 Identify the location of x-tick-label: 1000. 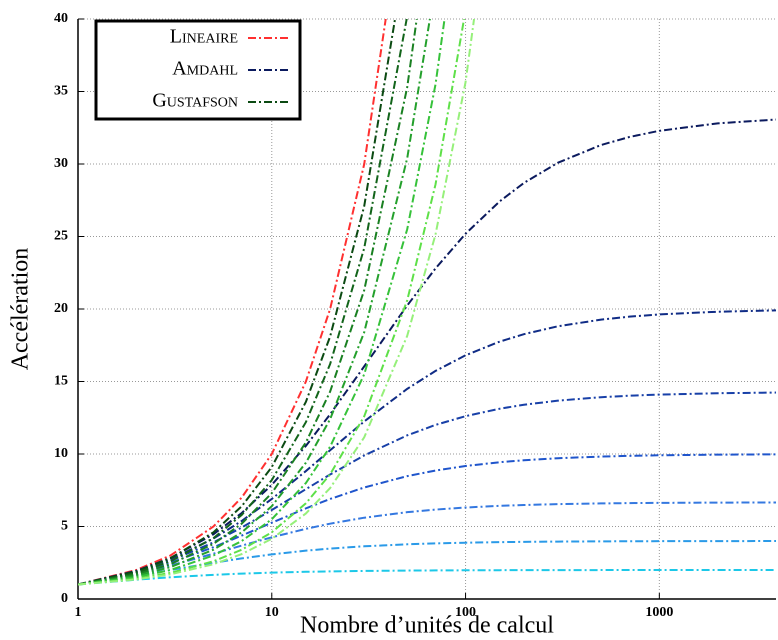
(659, 612).